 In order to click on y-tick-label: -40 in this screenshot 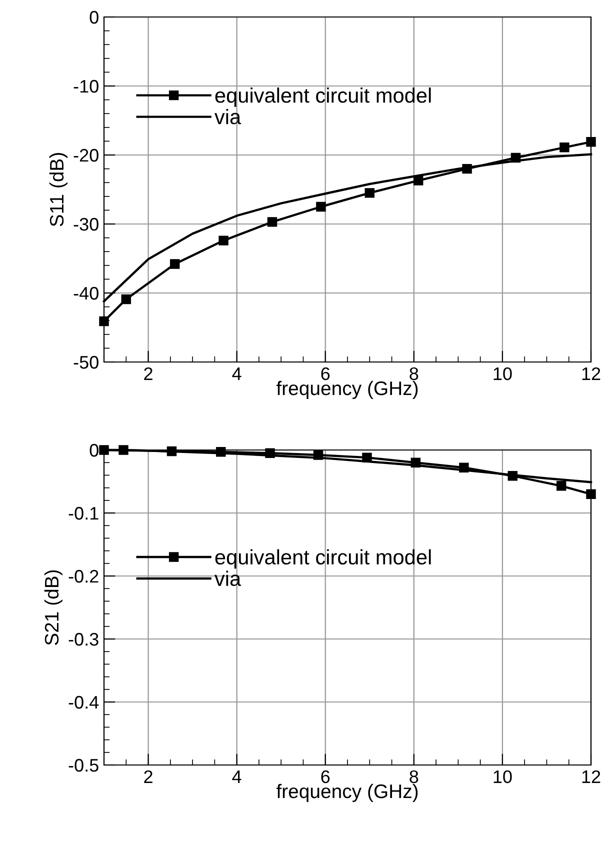, I will do `click(86, 293)`.